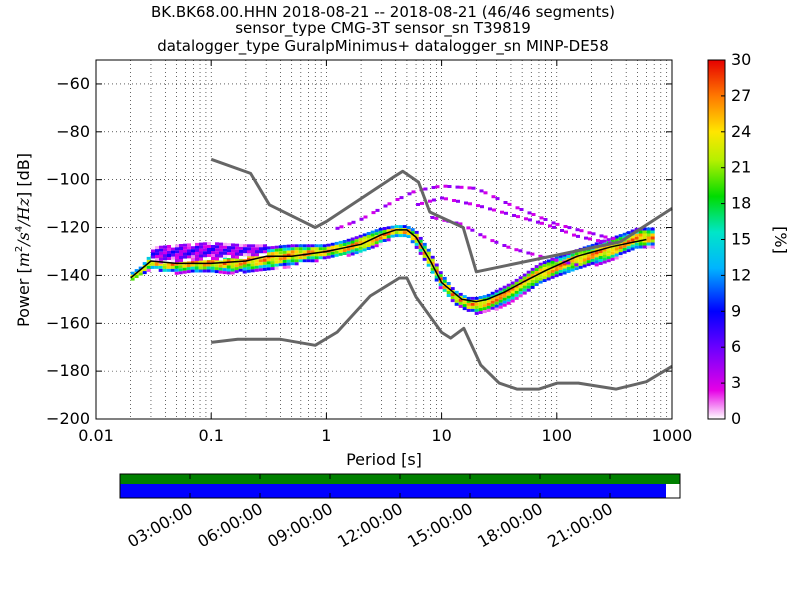 This screenshot has height=600, width=800. Describe the element at coordinates (780, 240) in the screenshot. I see `colorbar-label: [%]` at that location.